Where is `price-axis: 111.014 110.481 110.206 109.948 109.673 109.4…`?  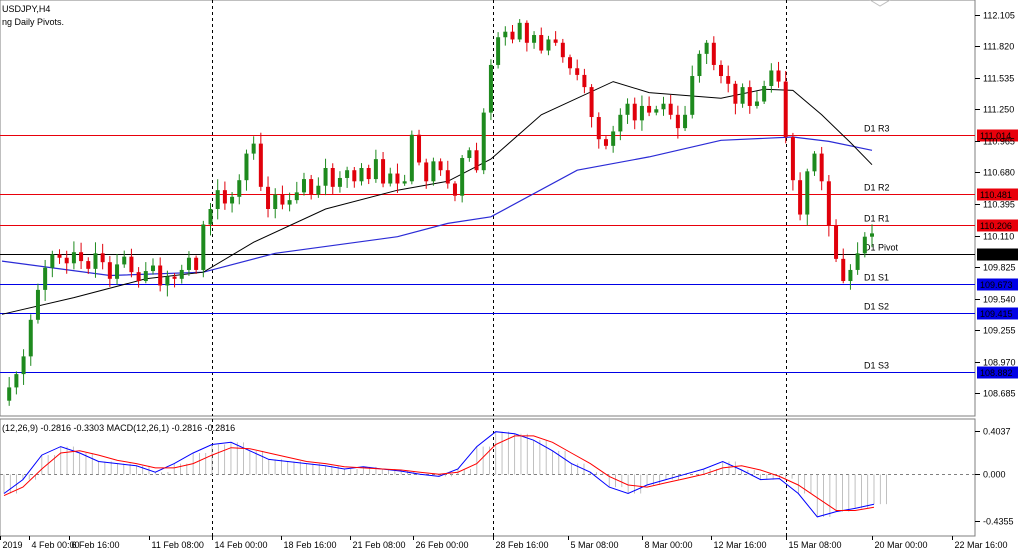
price-axis: 111.014 110.481 110.206 109.948 109.673 109.4… is located at coordinates (996, 269).